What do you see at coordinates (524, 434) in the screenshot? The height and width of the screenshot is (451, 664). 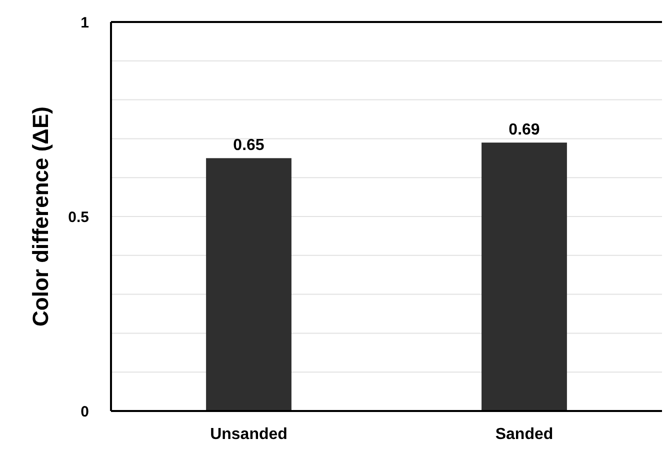 I see `x-tick-label: Sanded` at bounding box center [524, 434].